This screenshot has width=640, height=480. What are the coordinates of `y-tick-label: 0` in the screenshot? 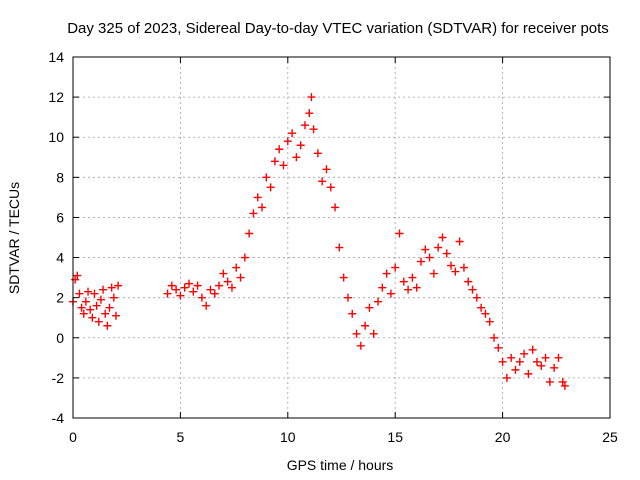 It's located at (60, 338).